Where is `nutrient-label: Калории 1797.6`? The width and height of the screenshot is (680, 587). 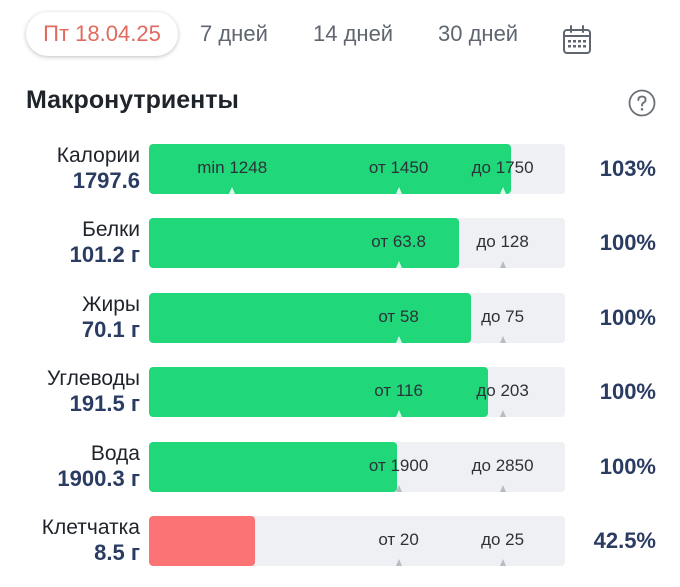
nutrient-label: Калории 1797.6 is located at coordinates (98, 169).